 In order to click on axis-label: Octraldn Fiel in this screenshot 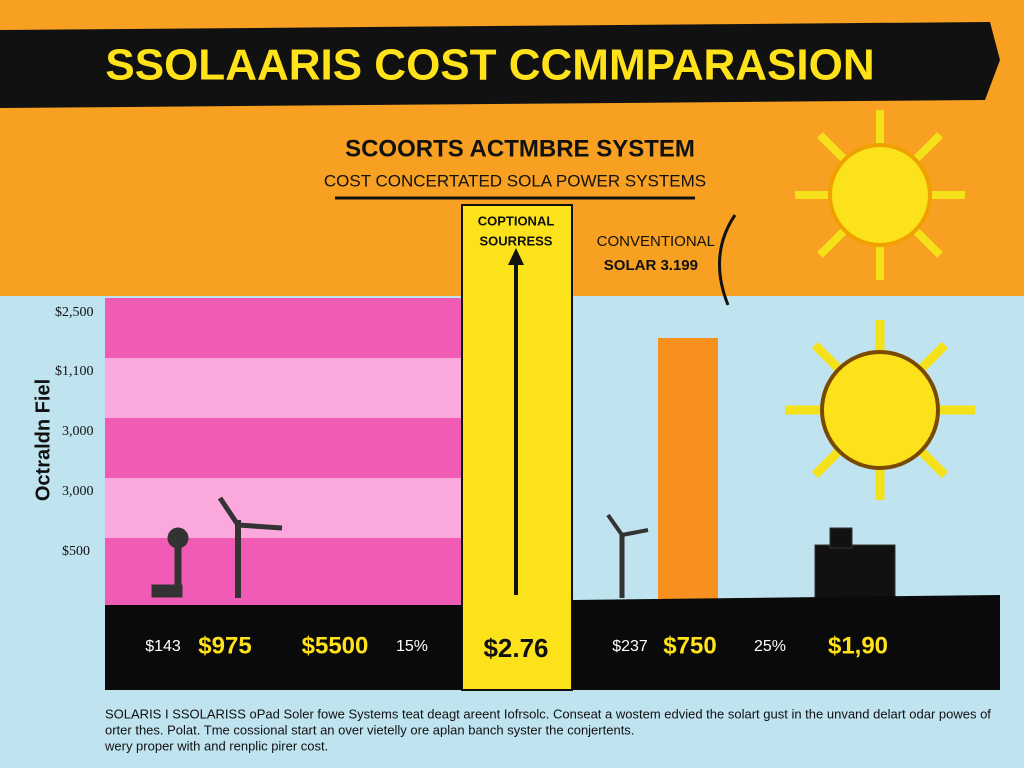, I will do `click(43, 440)`.